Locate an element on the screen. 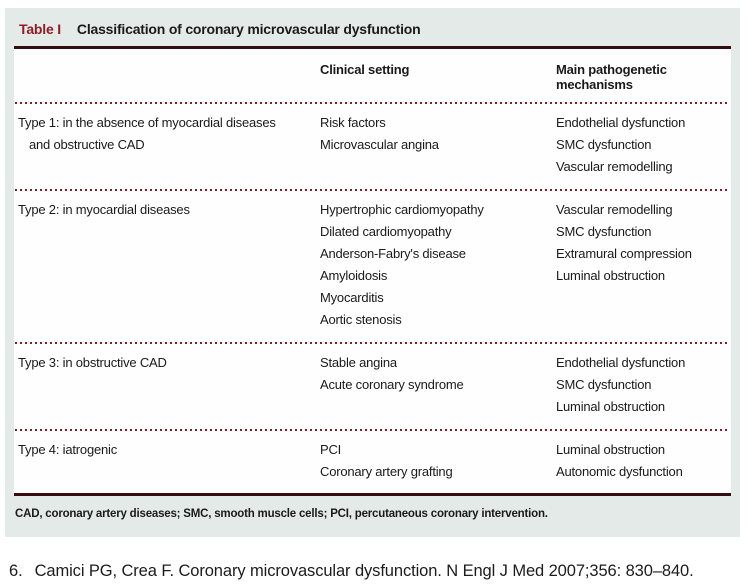  column-header-type is located at coordinates (169, 77).